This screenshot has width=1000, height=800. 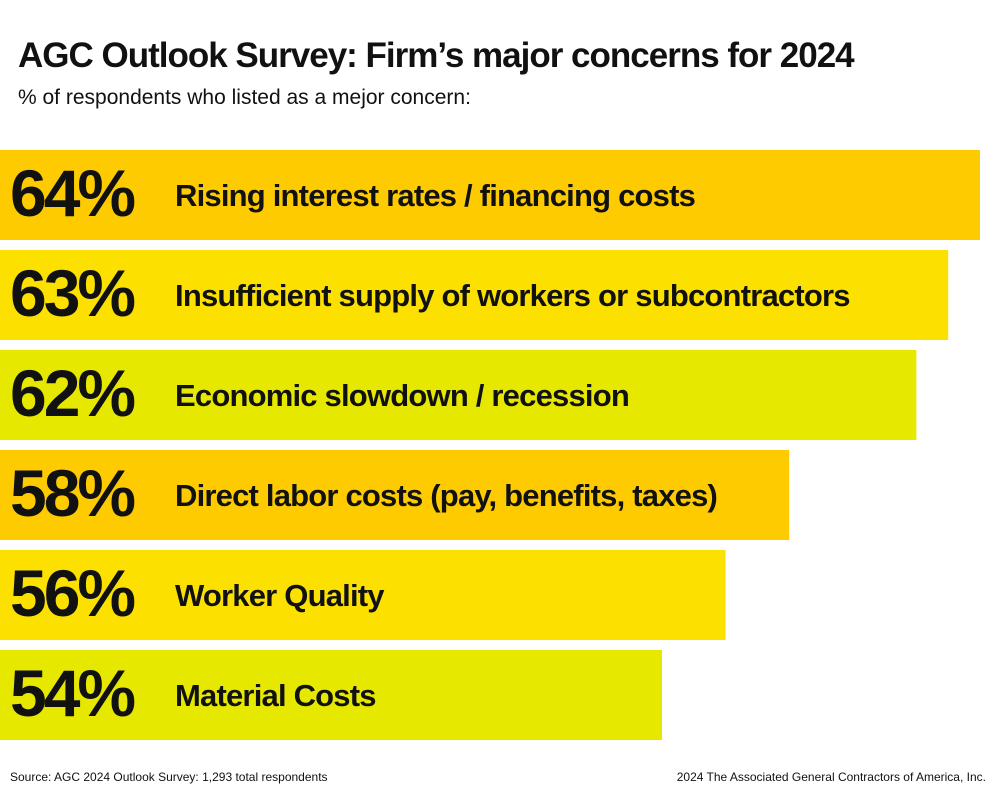 I want to click on bar-value-label: 63%, so click(x=72, y=293).